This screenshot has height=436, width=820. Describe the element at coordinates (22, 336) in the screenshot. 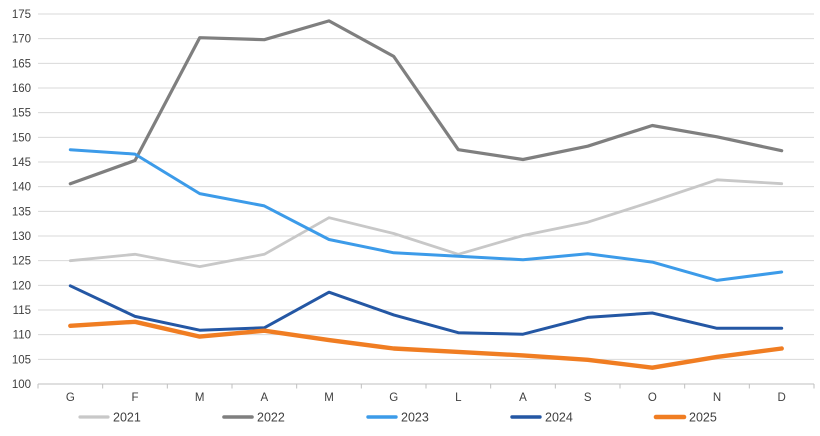

I see `y-axis-label: 110` at that location.